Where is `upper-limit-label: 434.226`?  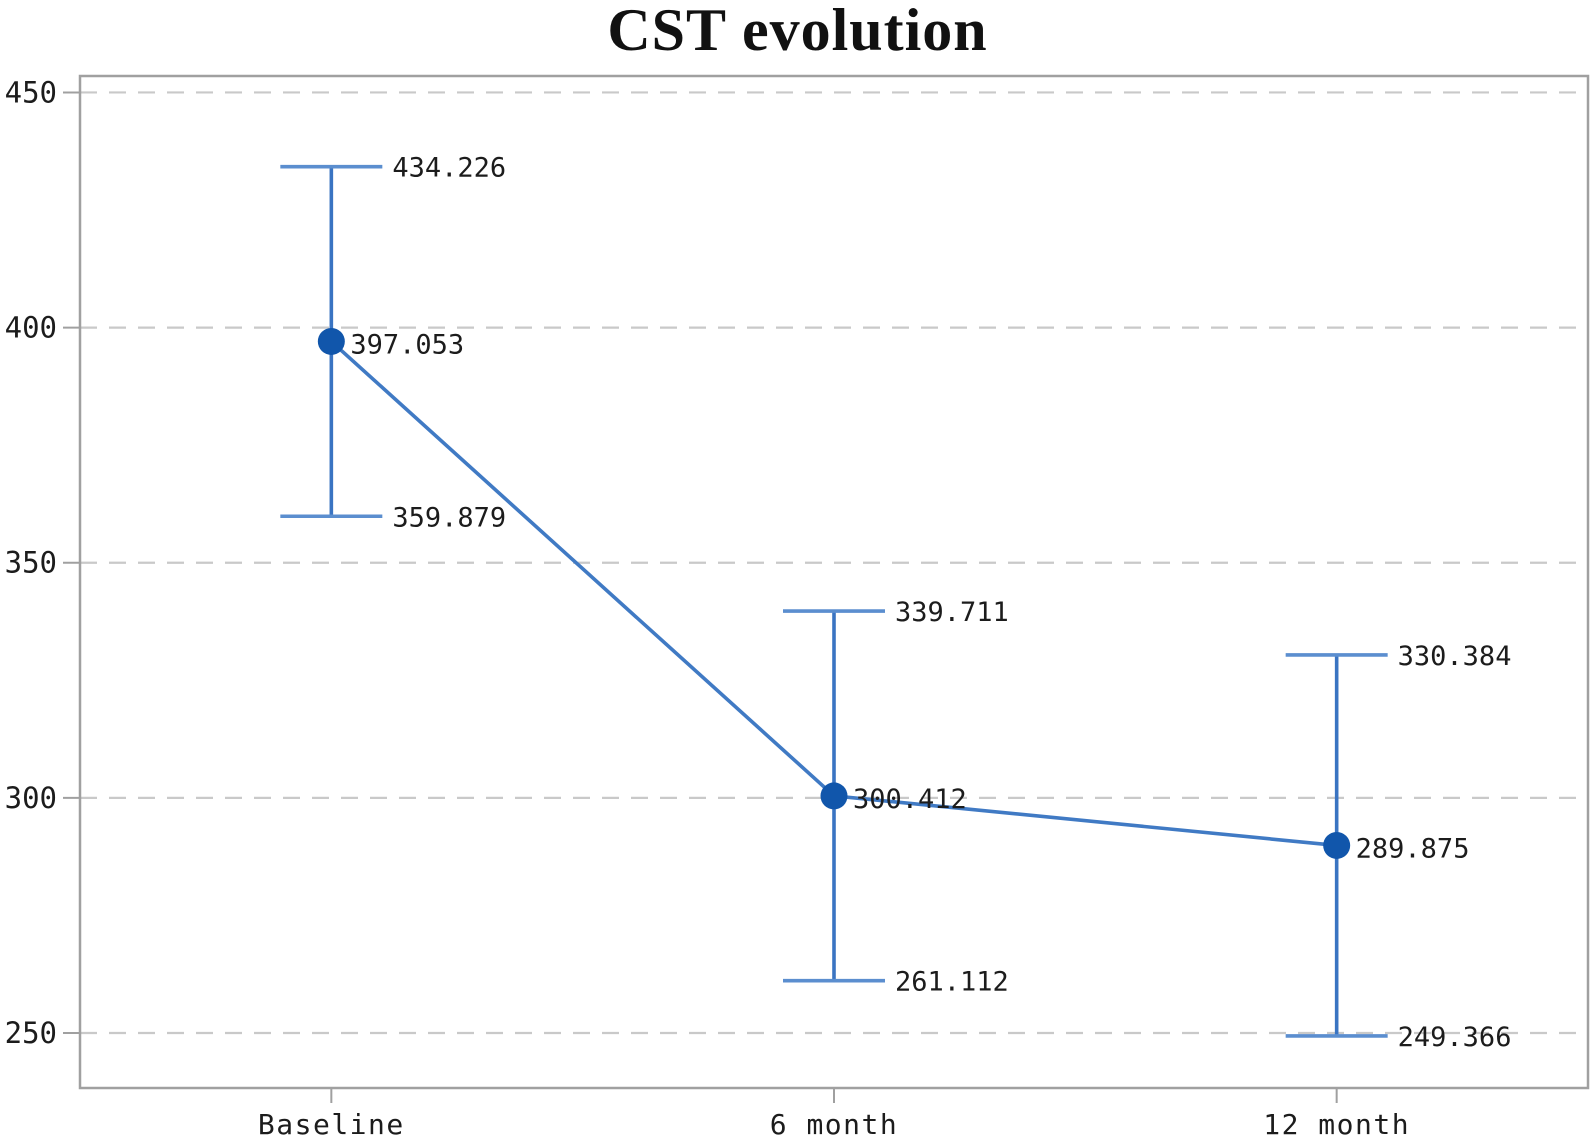
upper-limit-label: 434.226 is located at coordinates (449, 168).